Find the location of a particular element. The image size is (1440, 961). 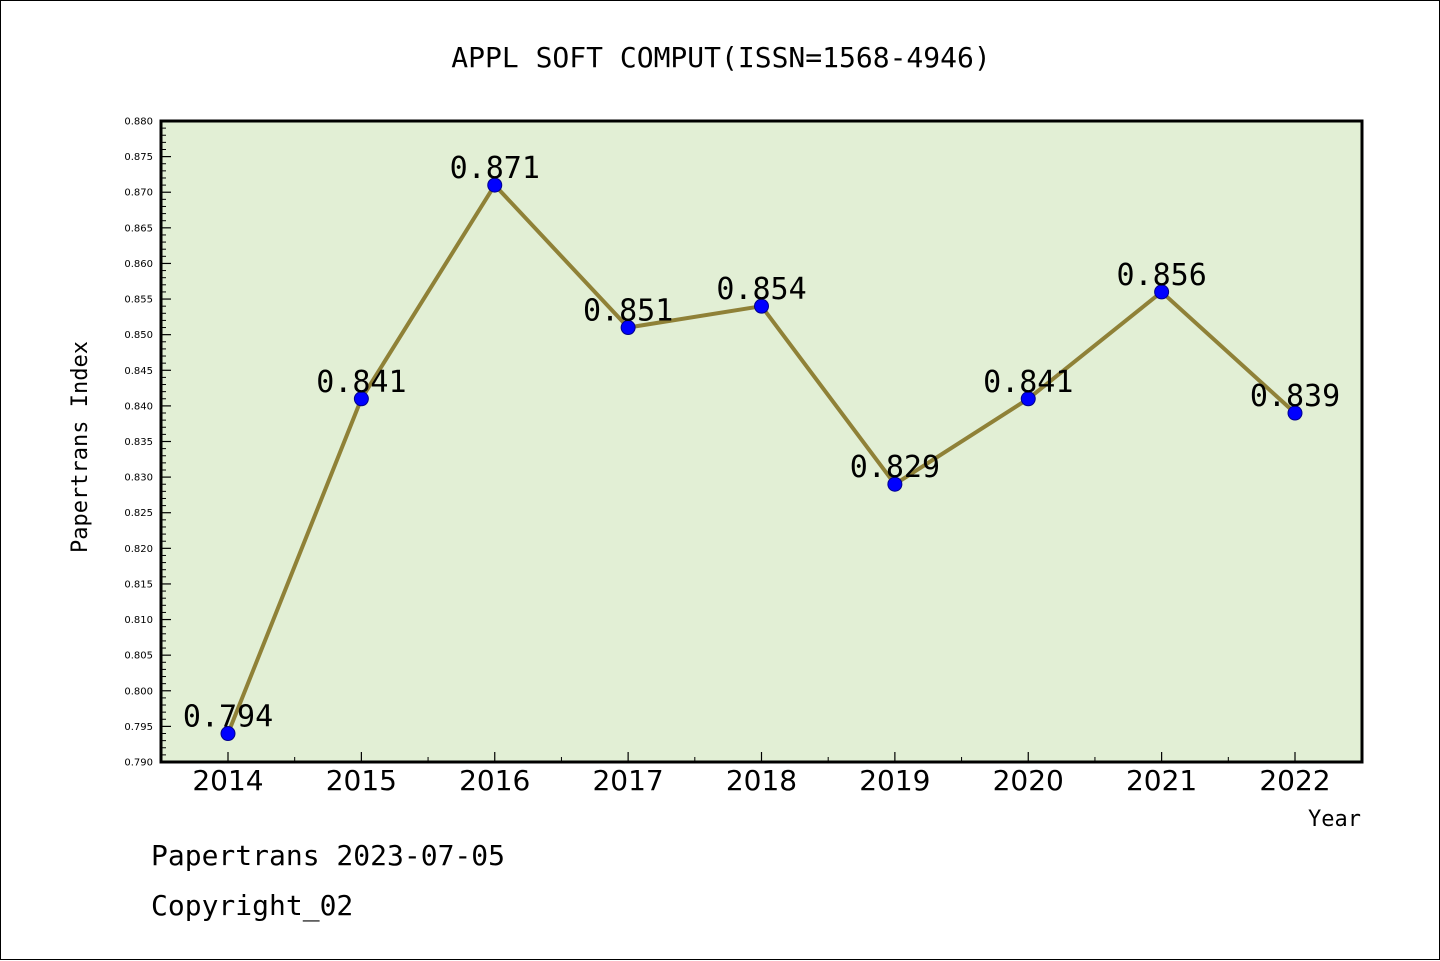

x-axis-label: Year is located at coordinates (1334, 819).